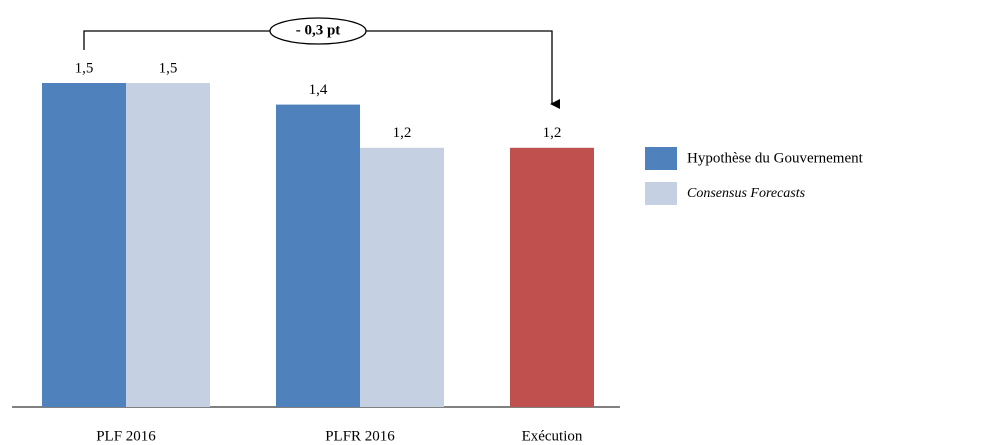  What do you see at coordinates (775, 158) in the screenshot?
I see `legend-label: Hypothèse du Gouvernement` at bounding box center [775, 158].